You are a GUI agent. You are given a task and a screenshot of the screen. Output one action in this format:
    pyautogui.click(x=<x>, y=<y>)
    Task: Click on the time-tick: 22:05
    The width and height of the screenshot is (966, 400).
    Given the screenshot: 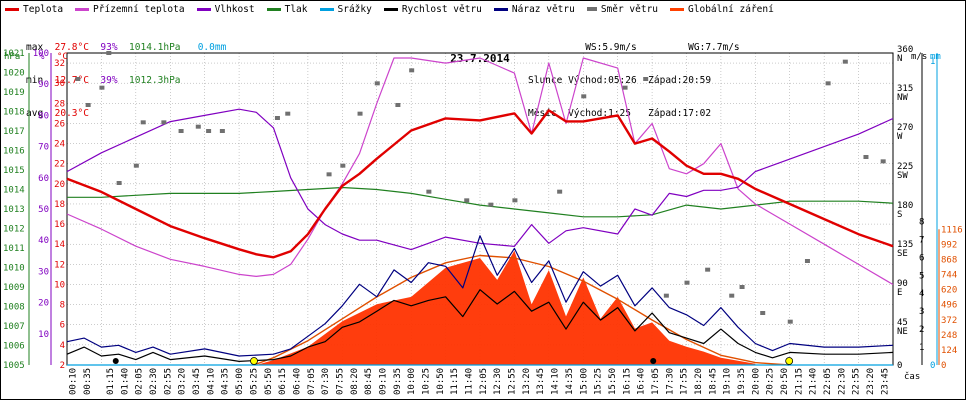 What is the action you would take?
    pyautogui.click(x=828, y=381)
    